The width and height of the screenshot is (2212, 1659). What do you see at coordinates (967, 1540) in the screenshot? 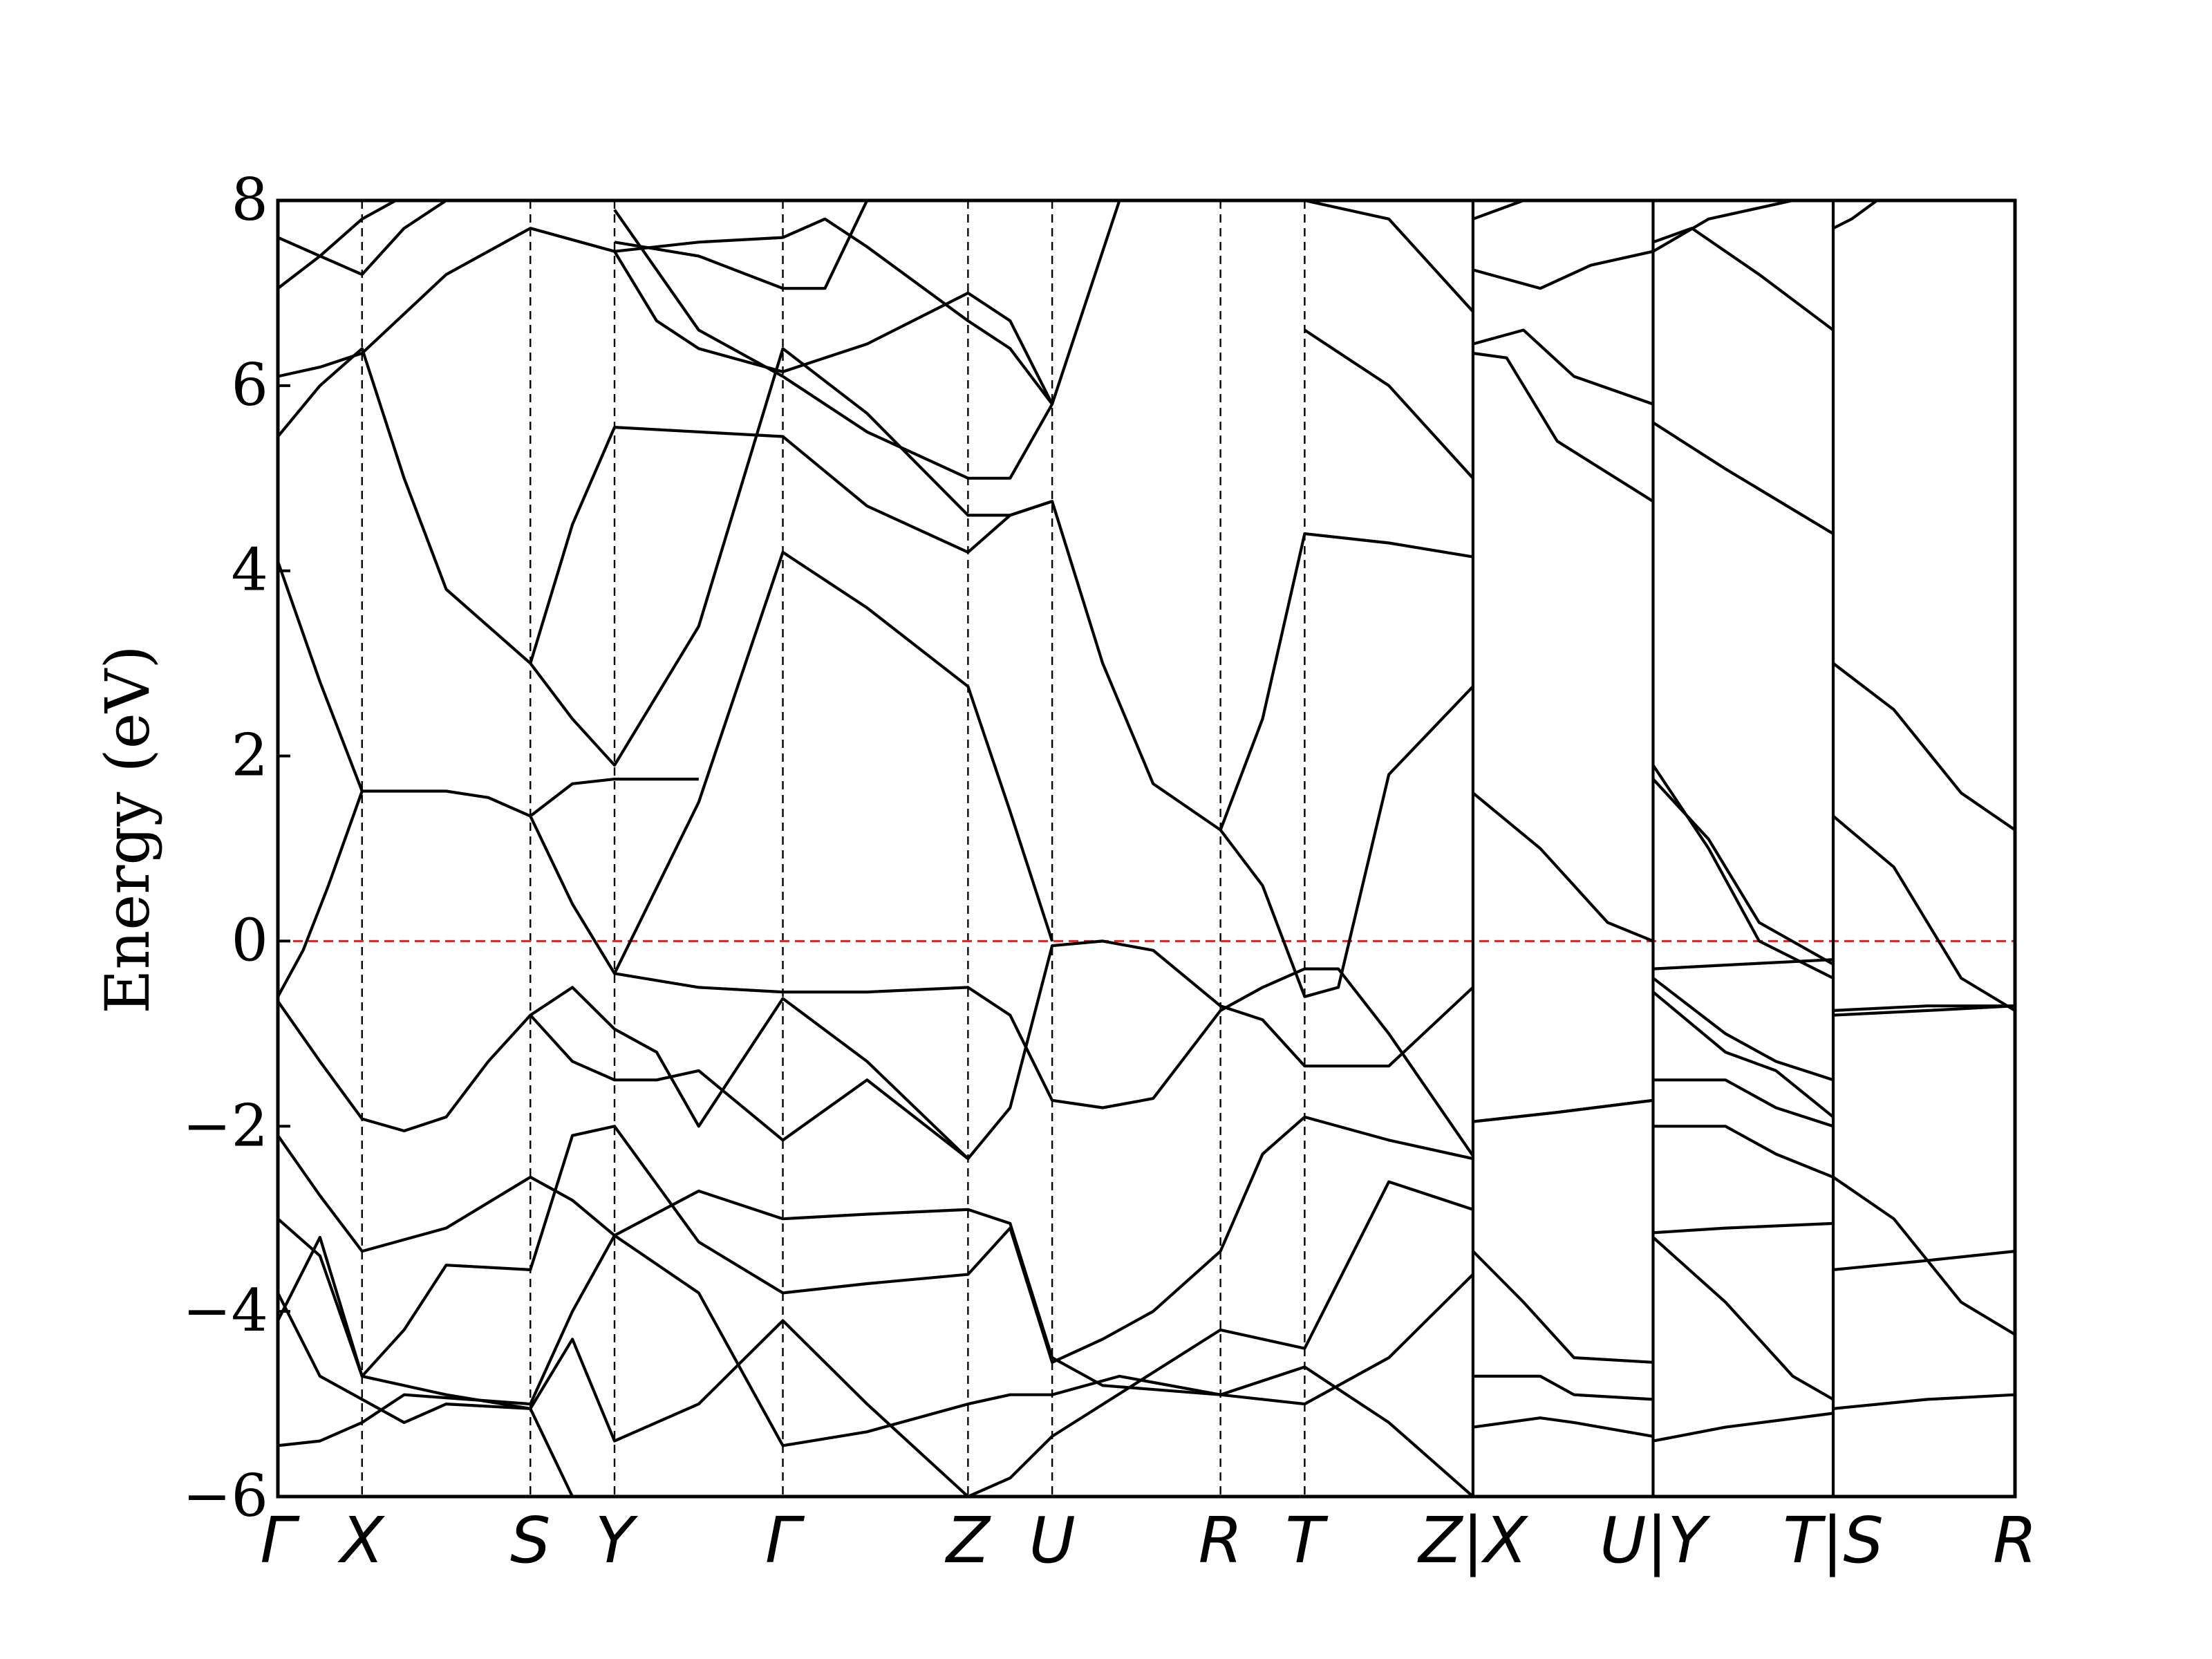
I see `x-tick-label: Z` at bounding box center [967, 1540].